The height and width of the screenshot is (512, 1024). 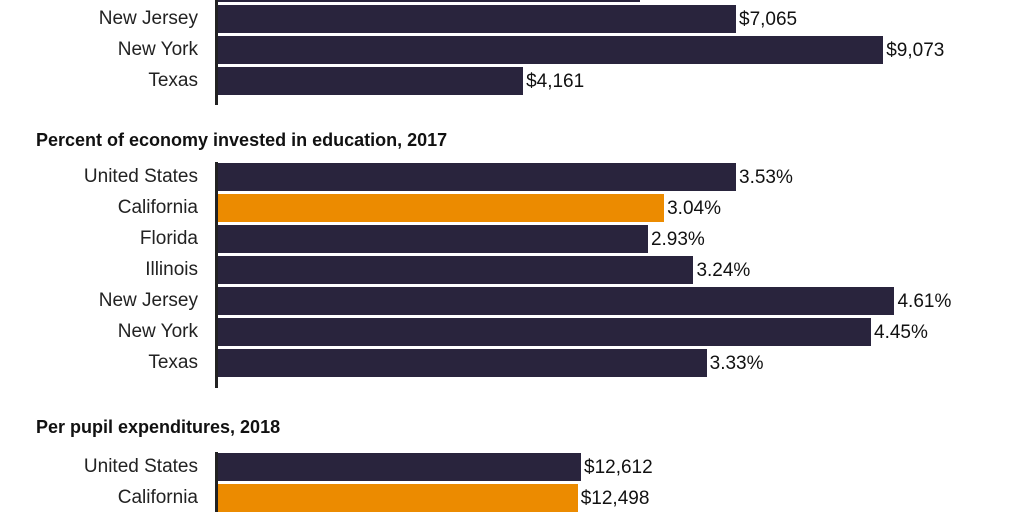 What do you see at coordinates (168, 238) in the screenshot?
I see `category-label: Florida` at bounding box center [168, 238].